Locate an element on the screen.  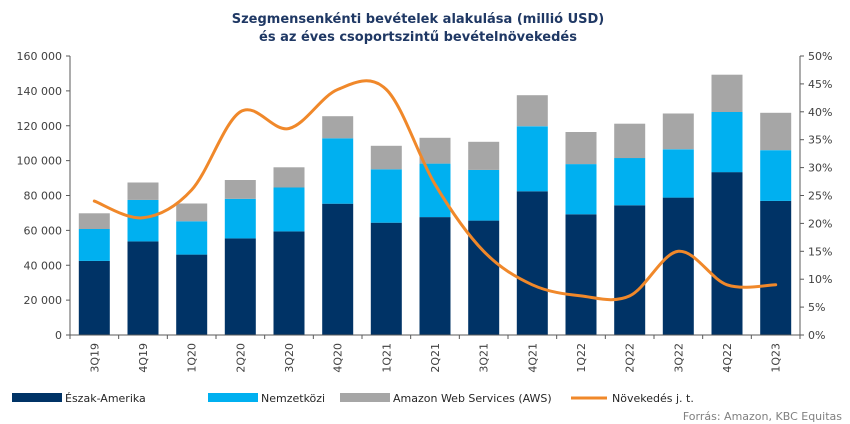
x-tick-label: 2Q22 is located at coordinates (630, 358).